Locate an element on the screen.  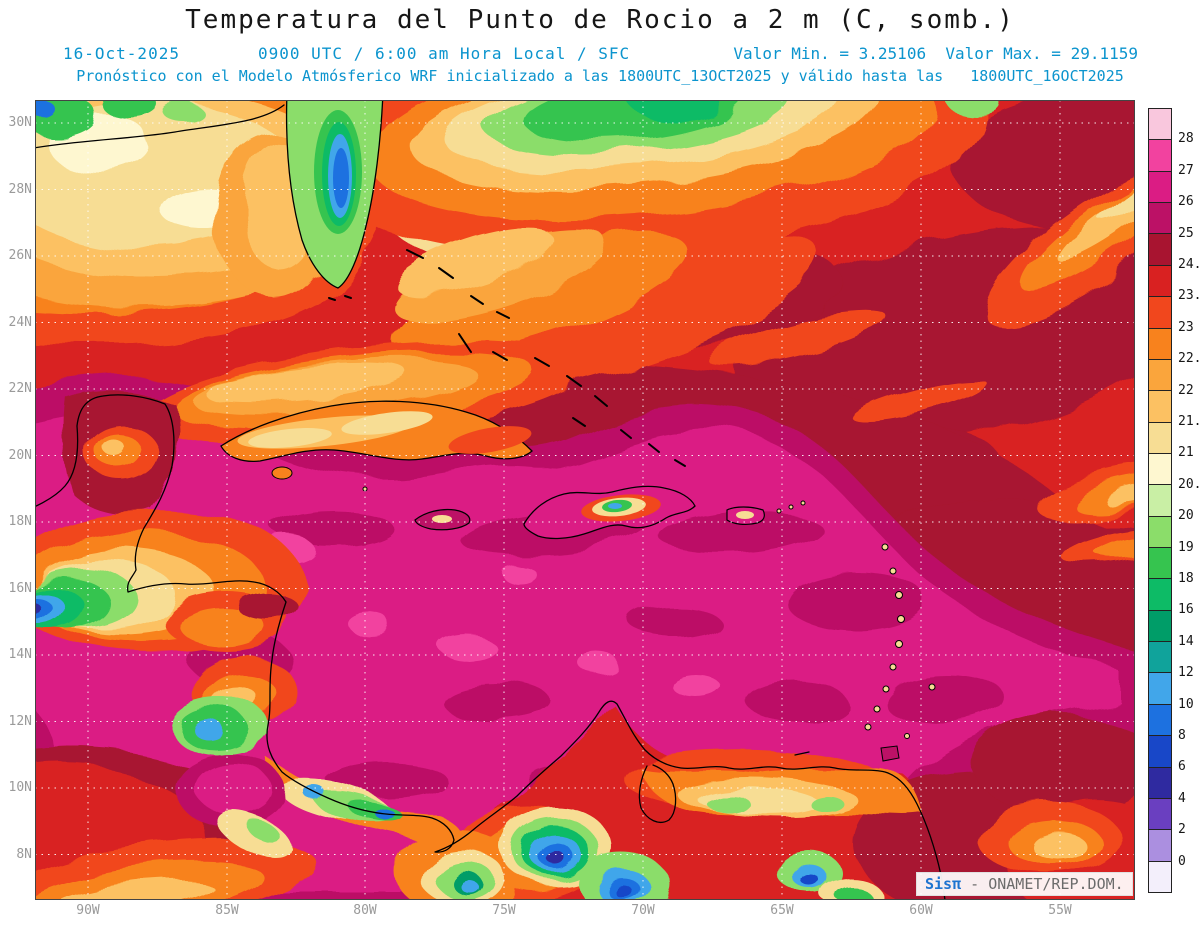
colorbar-tick-label: 16 is located at coordinates (1186, 610).